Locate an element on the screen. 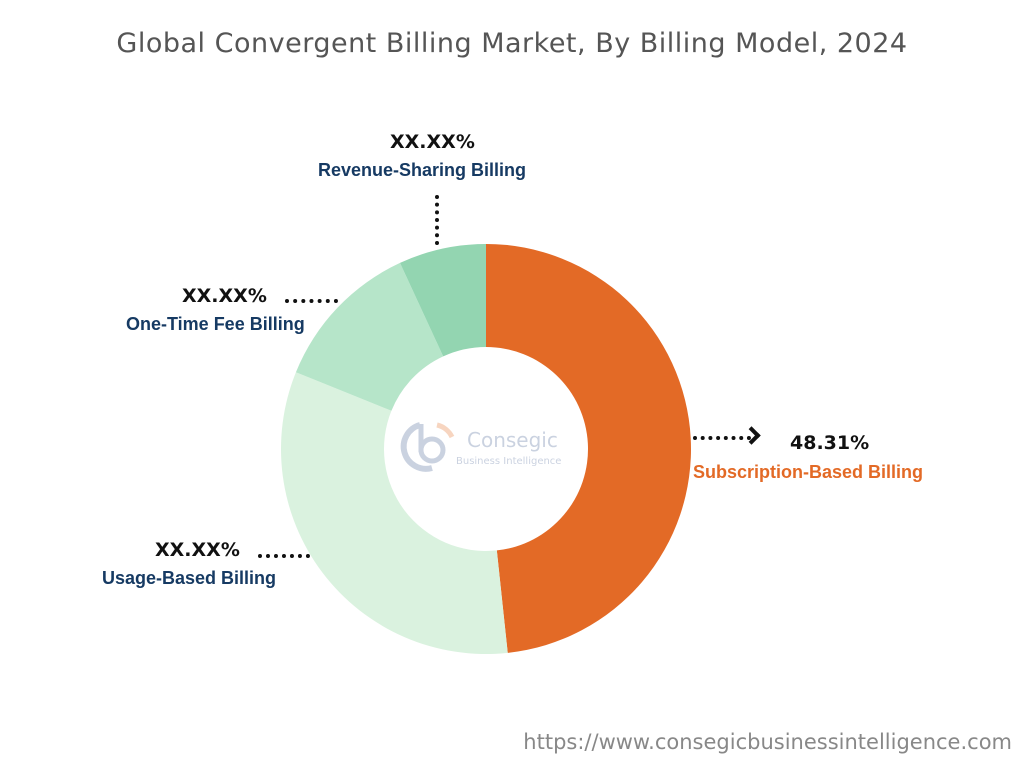 The width and height of the screenshot is (1024, 768). subscription-pct: 48.31% is located at coordinates (830, 443).